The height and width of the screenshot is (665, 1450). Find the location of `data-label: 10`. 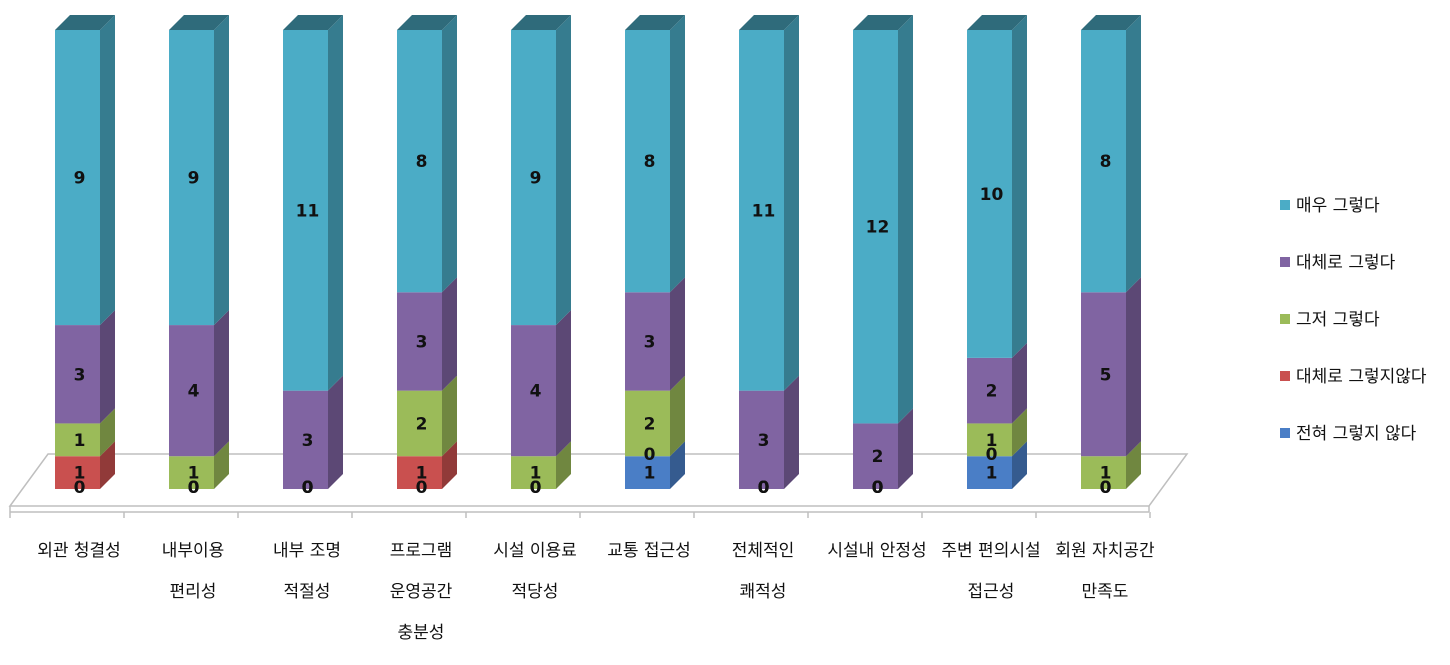

data-label: 10 is located at coordinates (992, 195).